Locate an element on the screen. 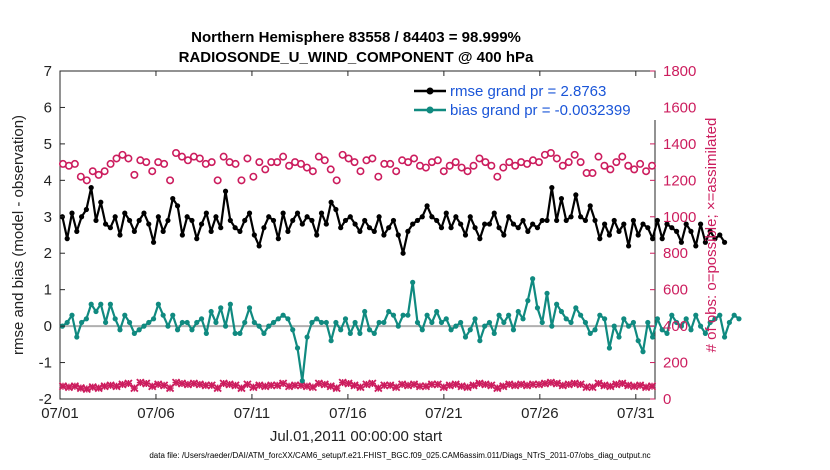 Image resolution: width=830 pixels, height=470 pixels. y-tick-label-left: 1 is located at coordinates (48, 290).